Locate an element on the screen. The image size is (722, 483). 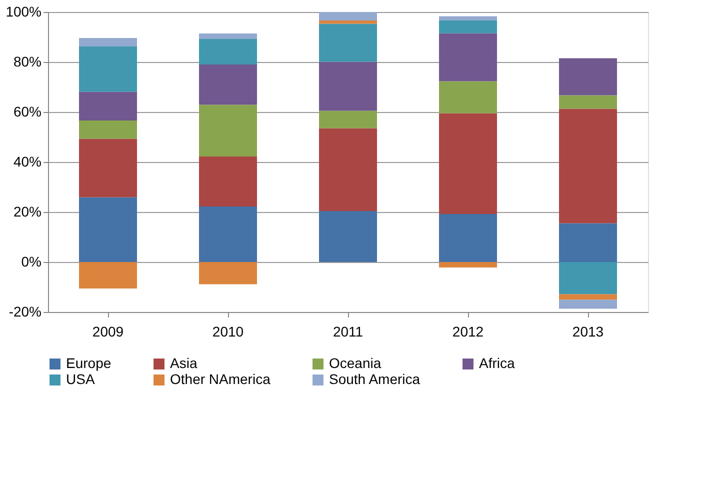
x-tick-label: 2009 is located at coordinates (108, 332).